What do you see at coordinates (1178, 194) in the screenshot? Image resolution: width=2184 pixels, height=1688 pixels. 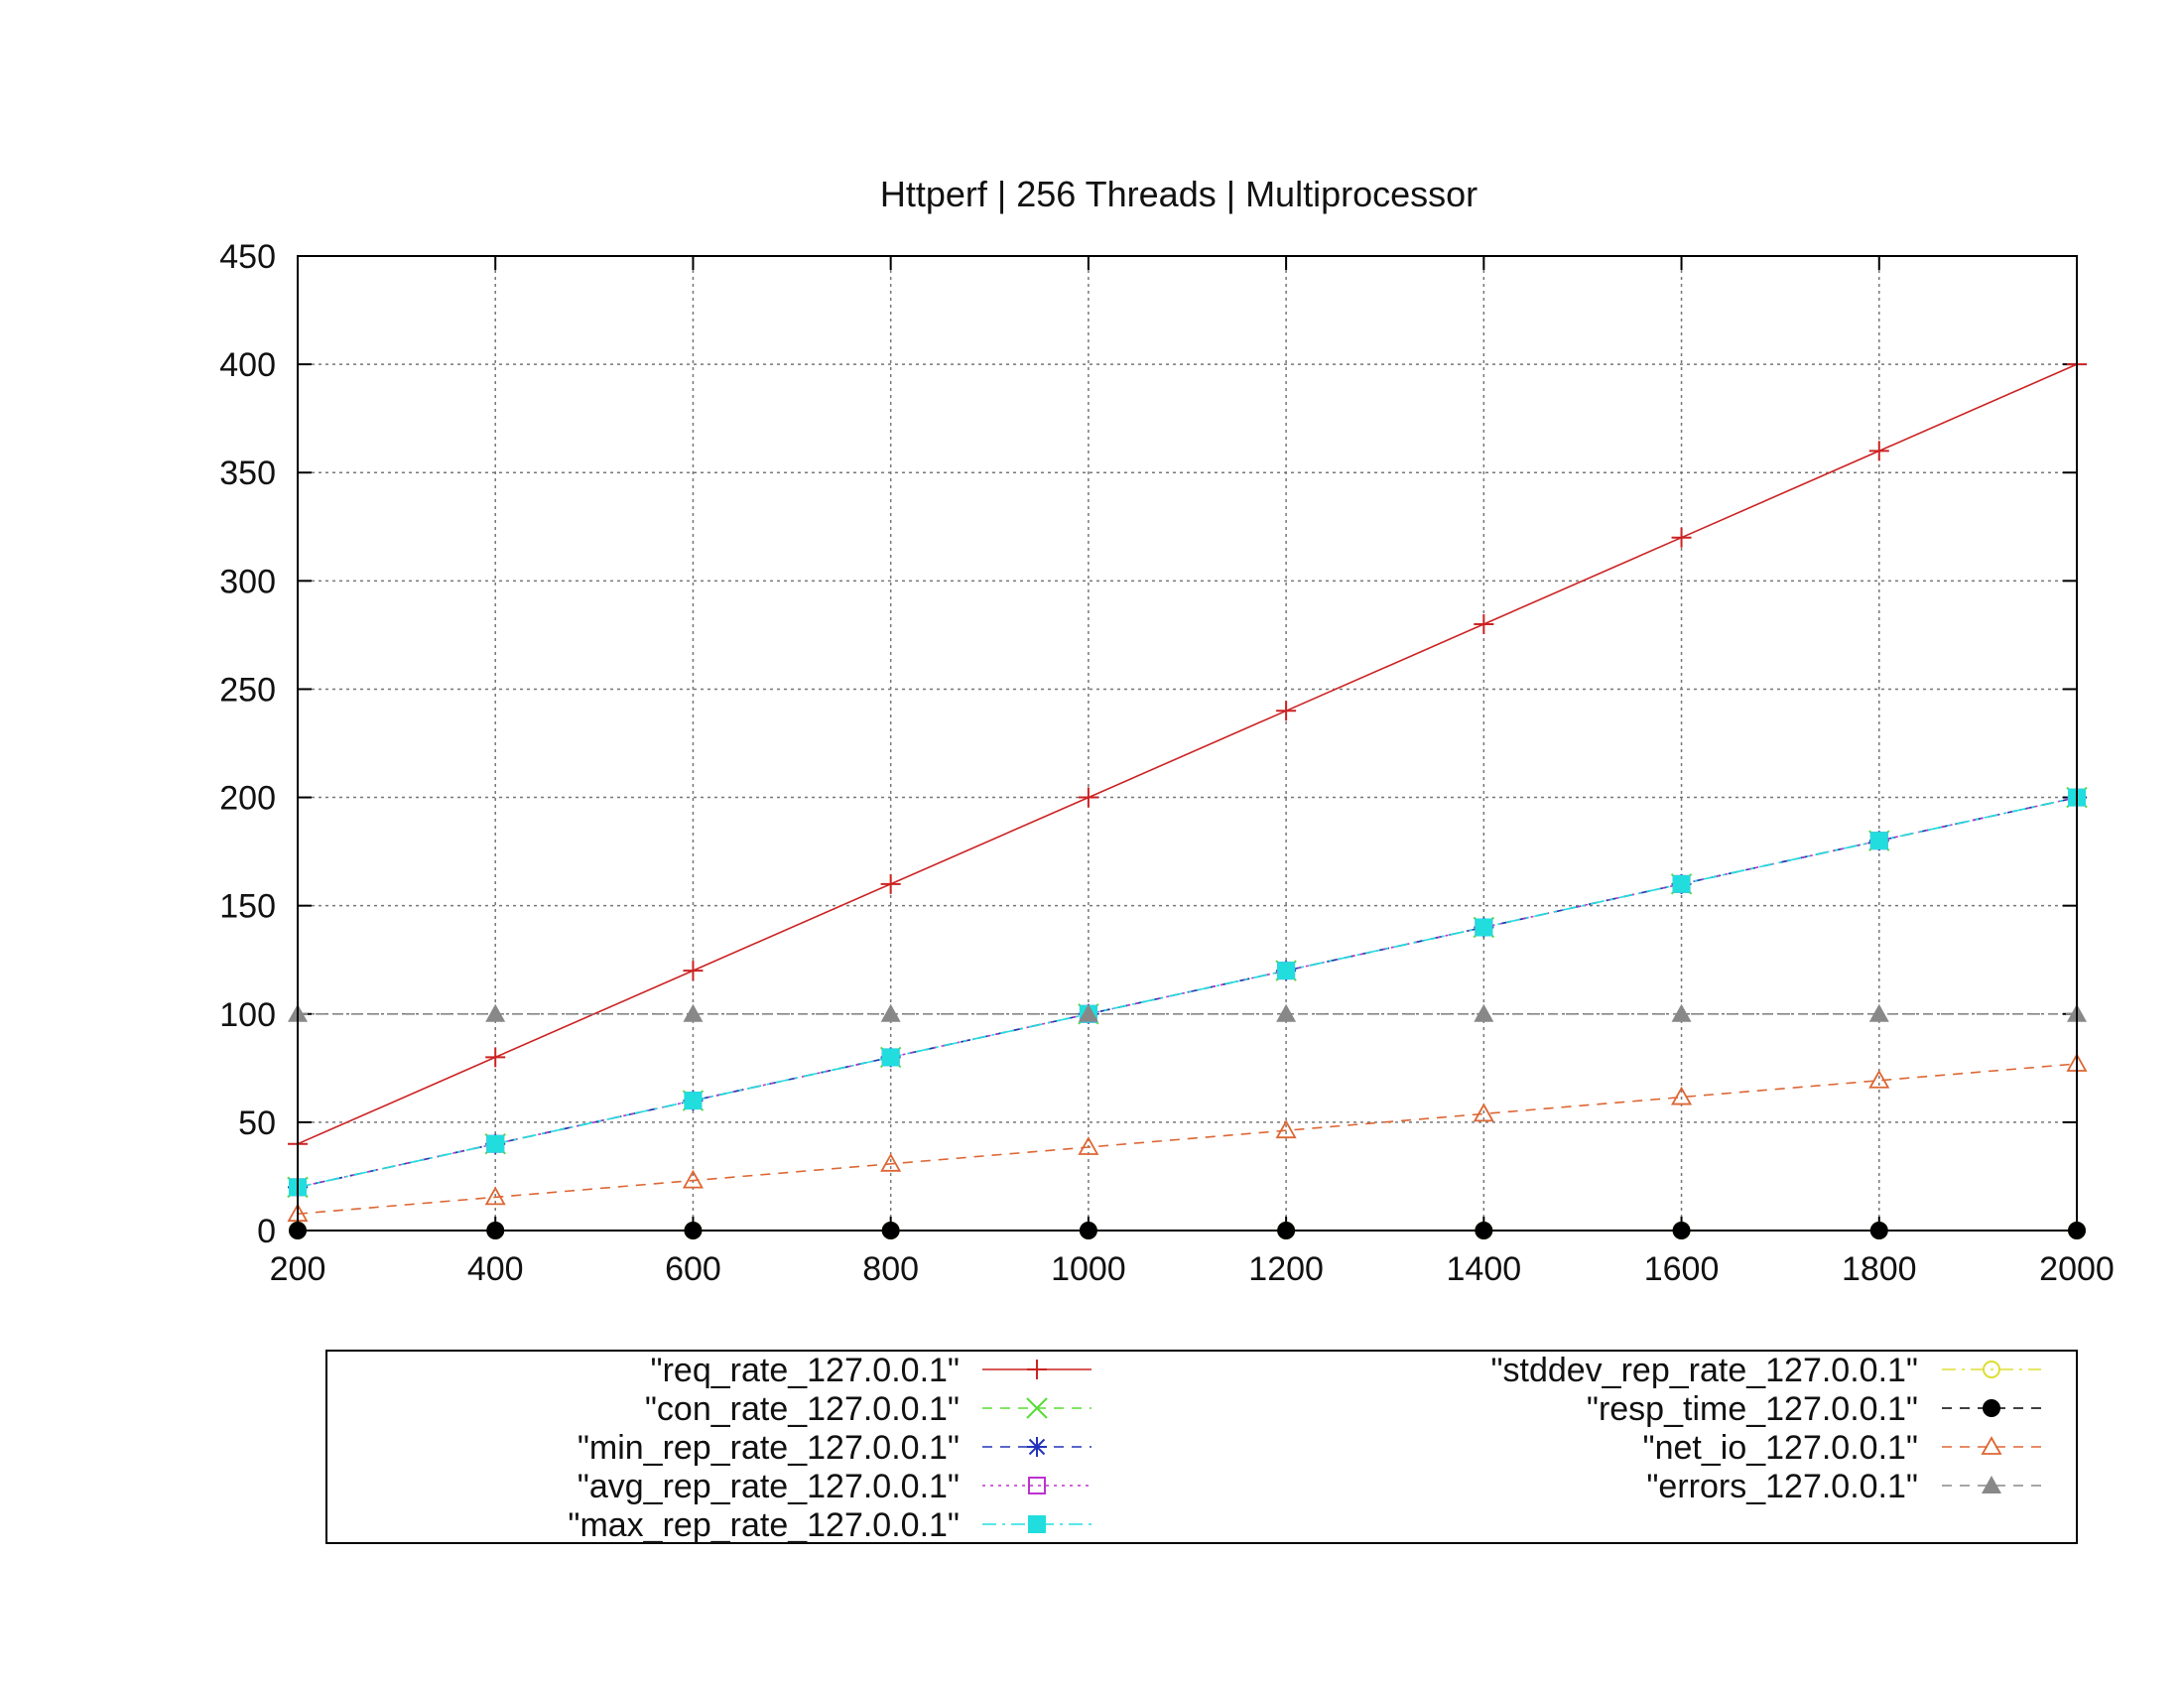 I see `chart-title: Httperf | 256 Threads | Multiprocessor` at bounding box center [1178, 194].